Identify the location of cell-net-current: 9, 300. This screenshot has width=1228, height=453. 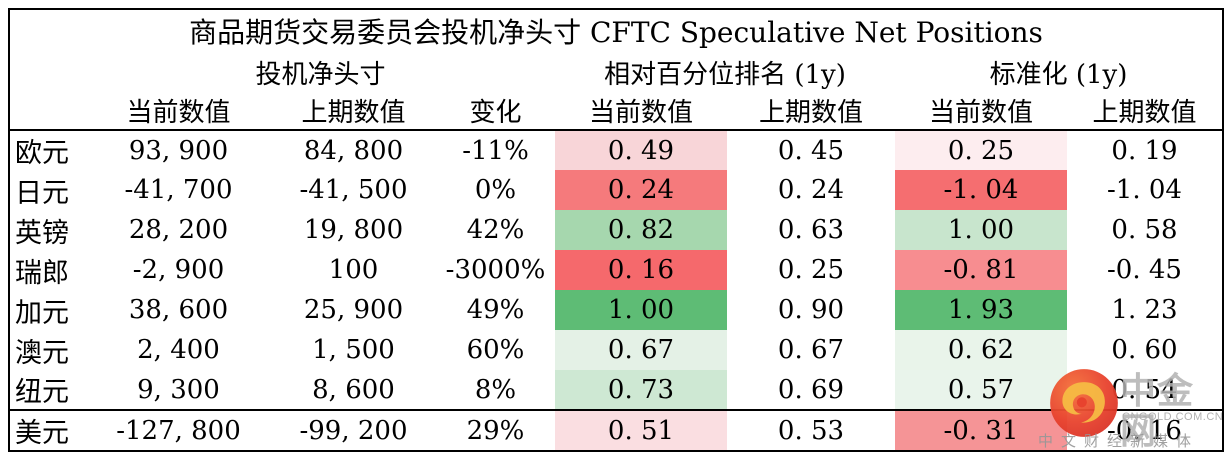
(178, 389).